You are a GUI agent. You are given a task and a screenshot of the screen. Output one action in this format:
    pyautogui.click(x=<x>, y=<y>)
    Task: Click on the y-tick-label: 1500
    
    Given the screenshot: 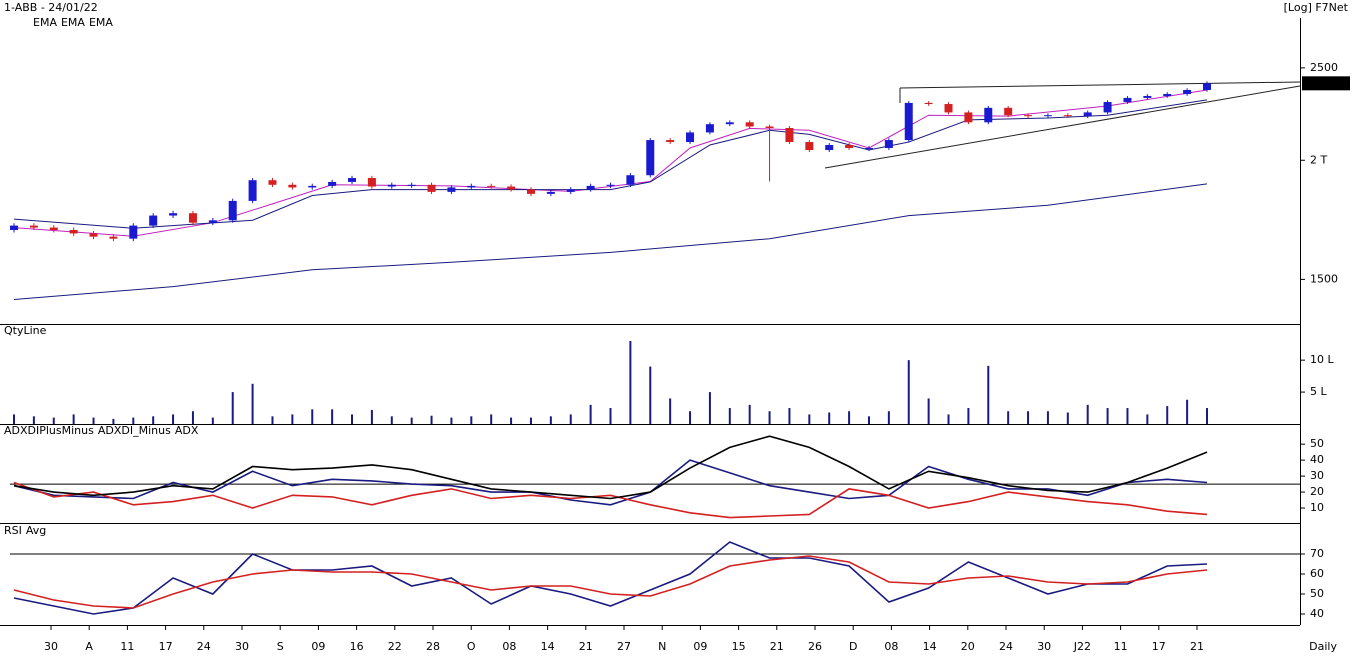 What is the action you would take?
    pyautogui.click(x=1324, y=278)
    